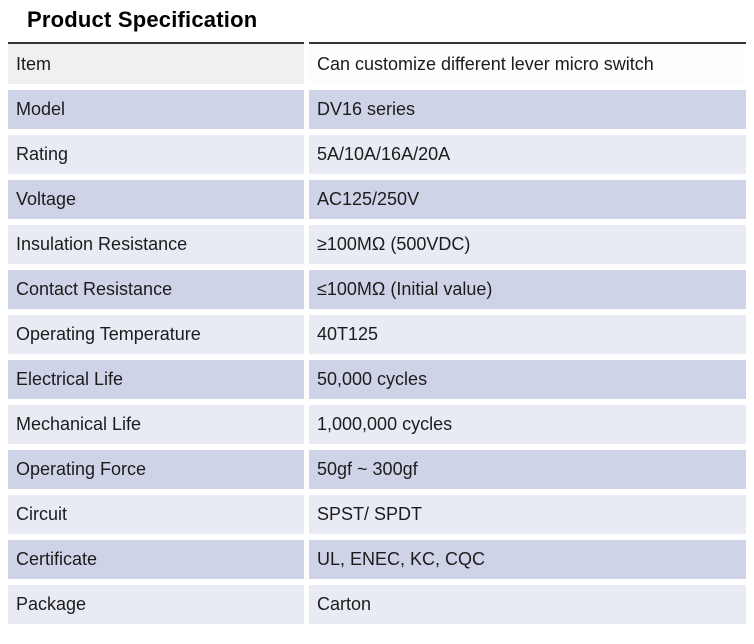  Describe the element at coordinates (527, 424) in the screenshot. I see `spec-value: 1,000,000 cycles` at that location.